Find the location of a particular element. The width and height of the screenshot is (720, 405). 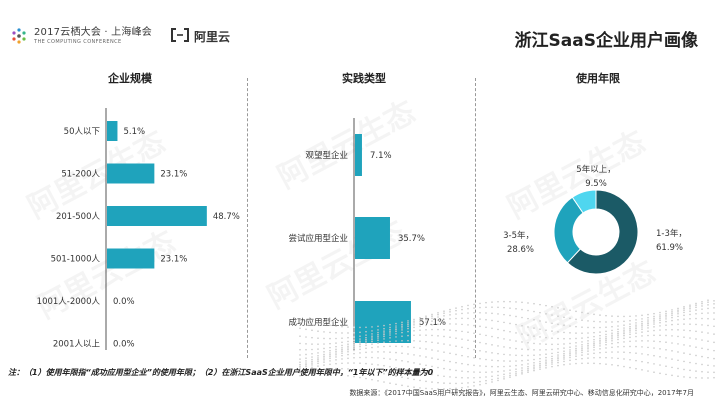

chart-title-practice-type: 实践类型 is located at coordinates (364, 78).